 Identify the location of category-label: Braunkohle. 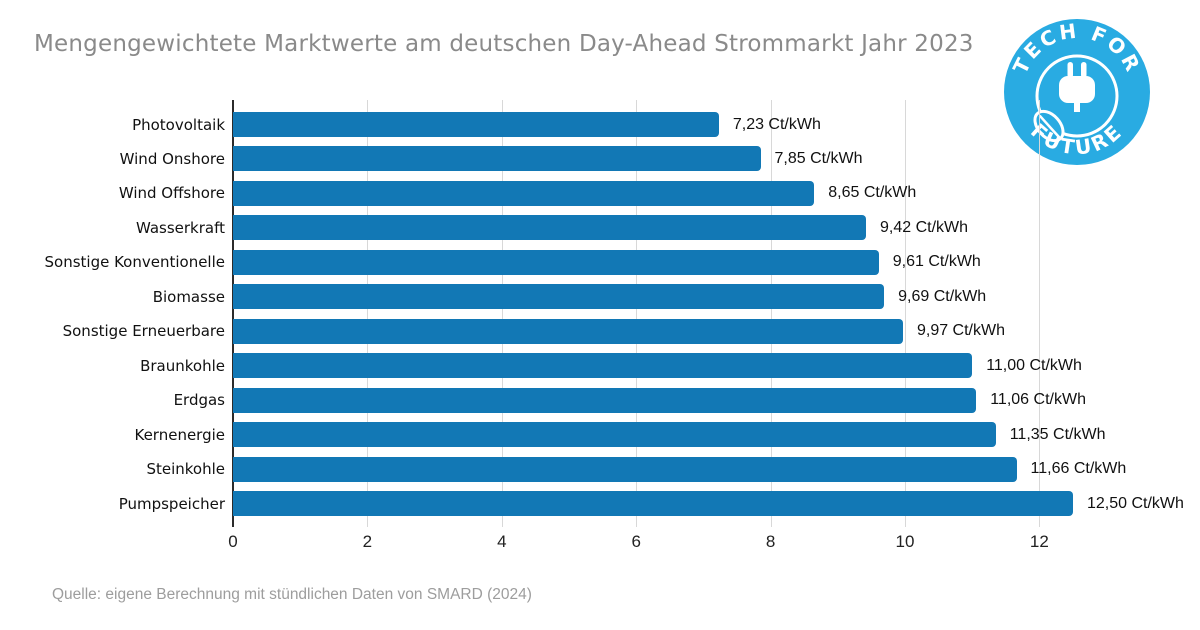
(182, 365).